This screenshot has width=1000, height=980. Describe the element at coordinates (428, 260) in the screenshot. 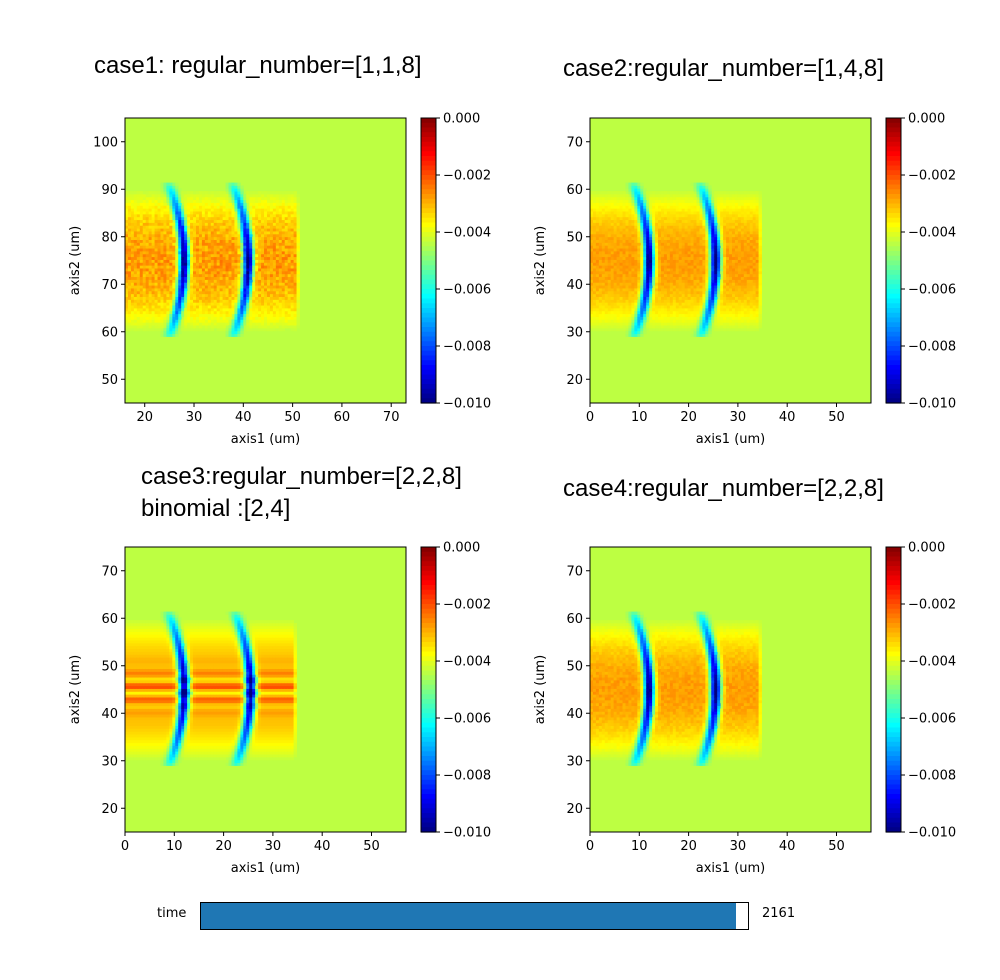

I see `colorbar-frame` at that location.